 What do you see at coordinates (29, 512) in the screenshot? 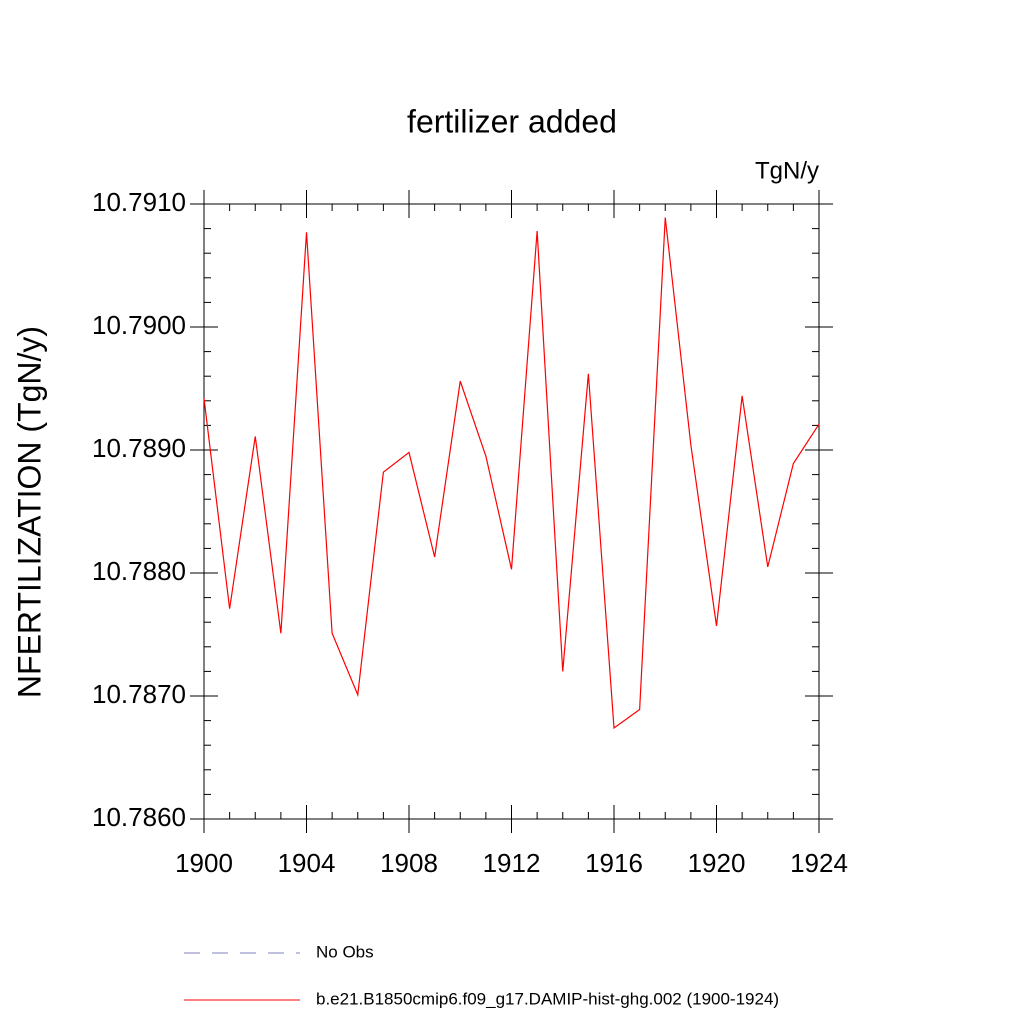
I see `y-axis-label: NFERTILIZATION (TgN/y)` at bounding box center [29, 512].